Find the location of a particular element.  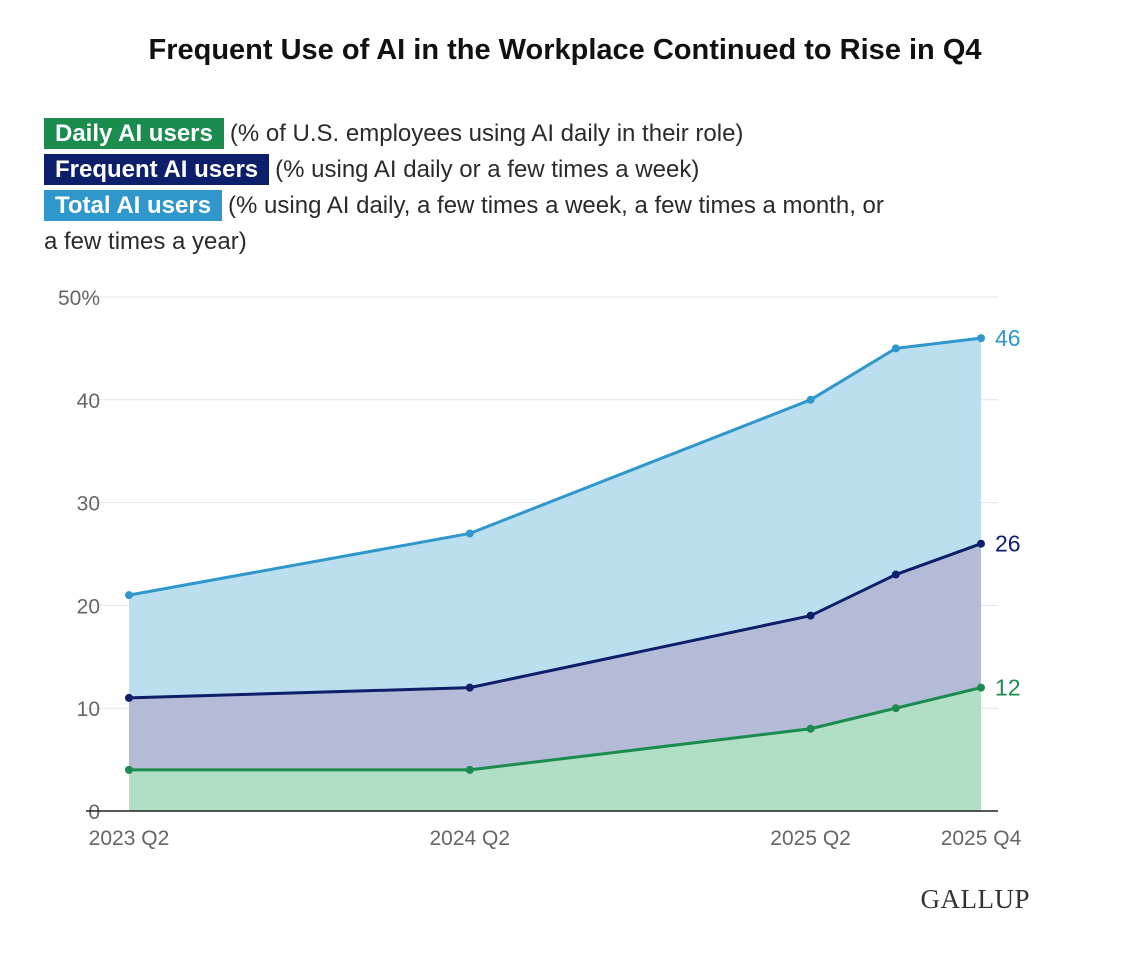

point-daily-ai-users-2023-q2 is located at coordinates (129, 769).